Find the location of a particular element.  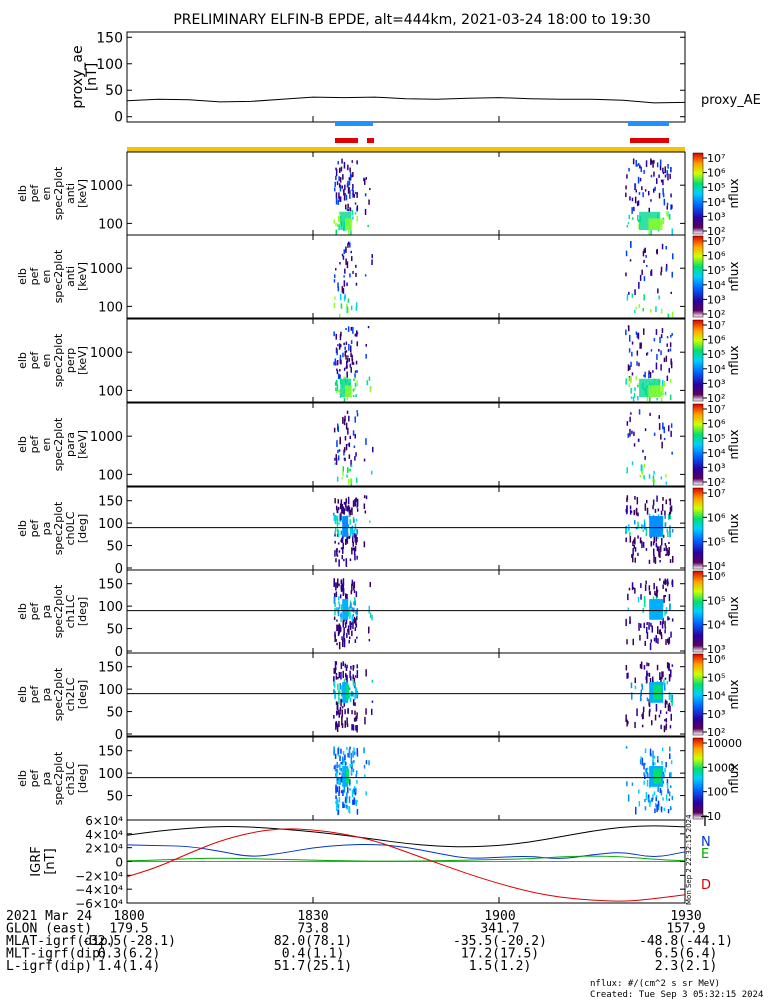

y-tick-label: 50 is located at coordinates (114, 630).